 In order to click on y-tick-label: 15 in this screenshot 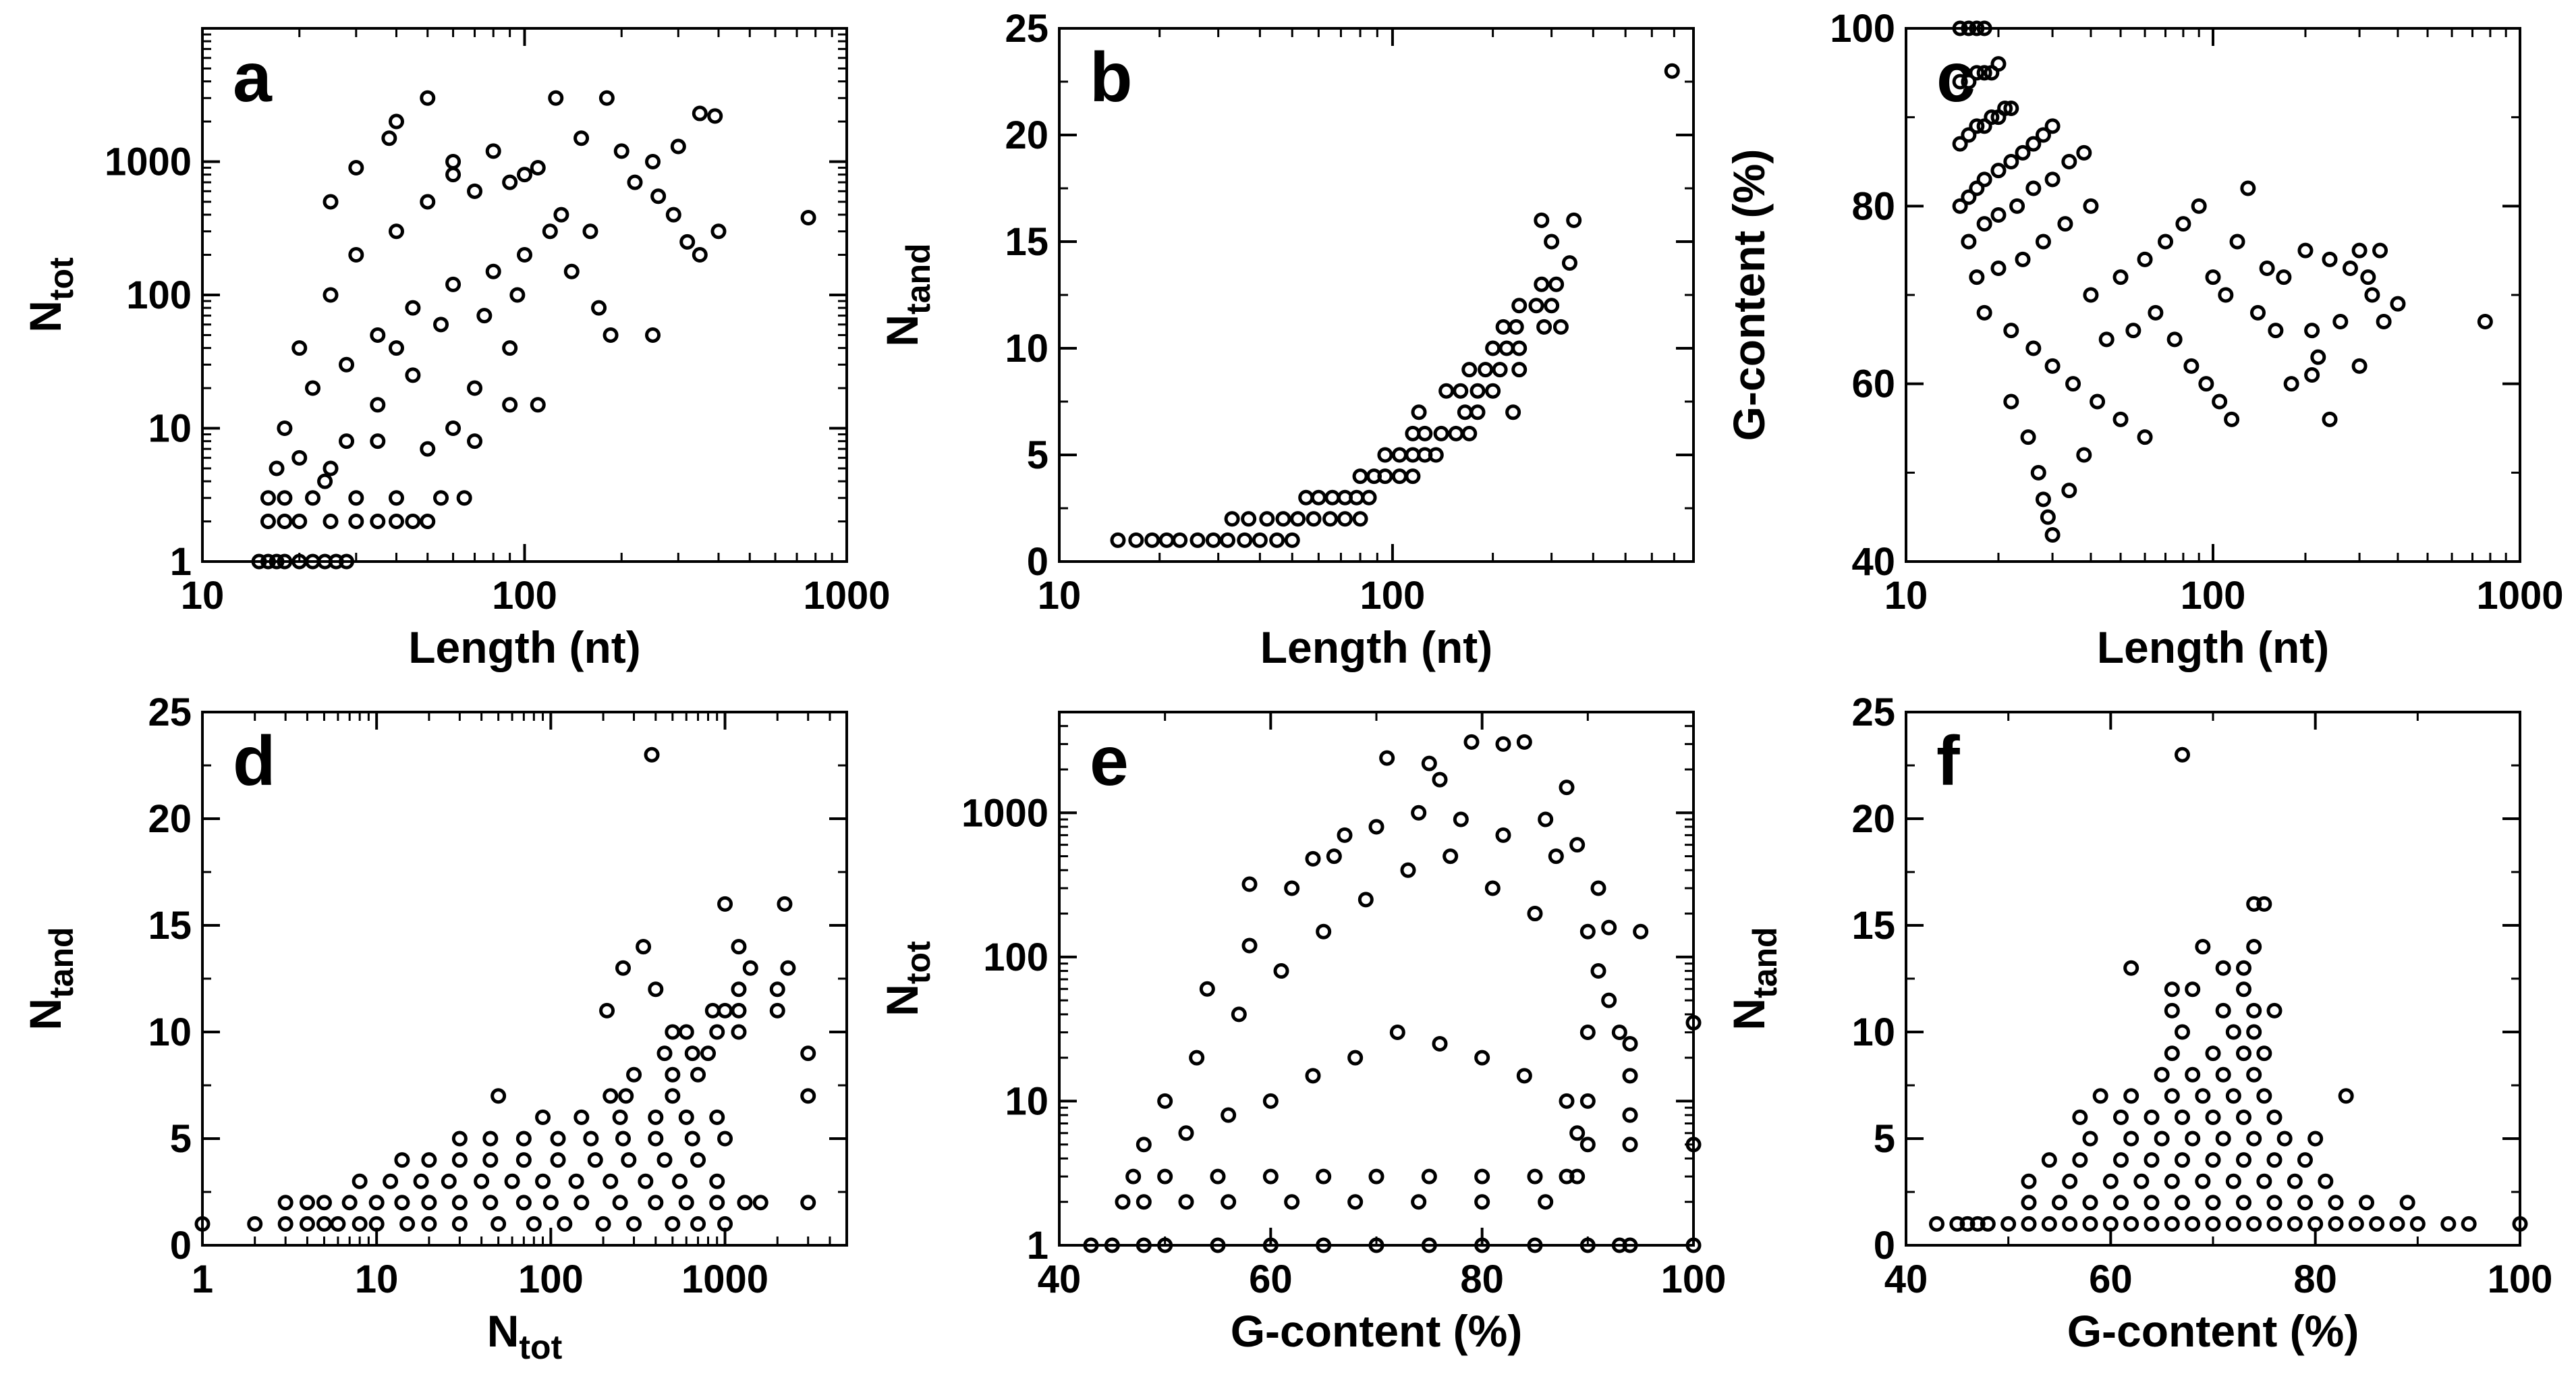, I will do `click(1873, 926)`.